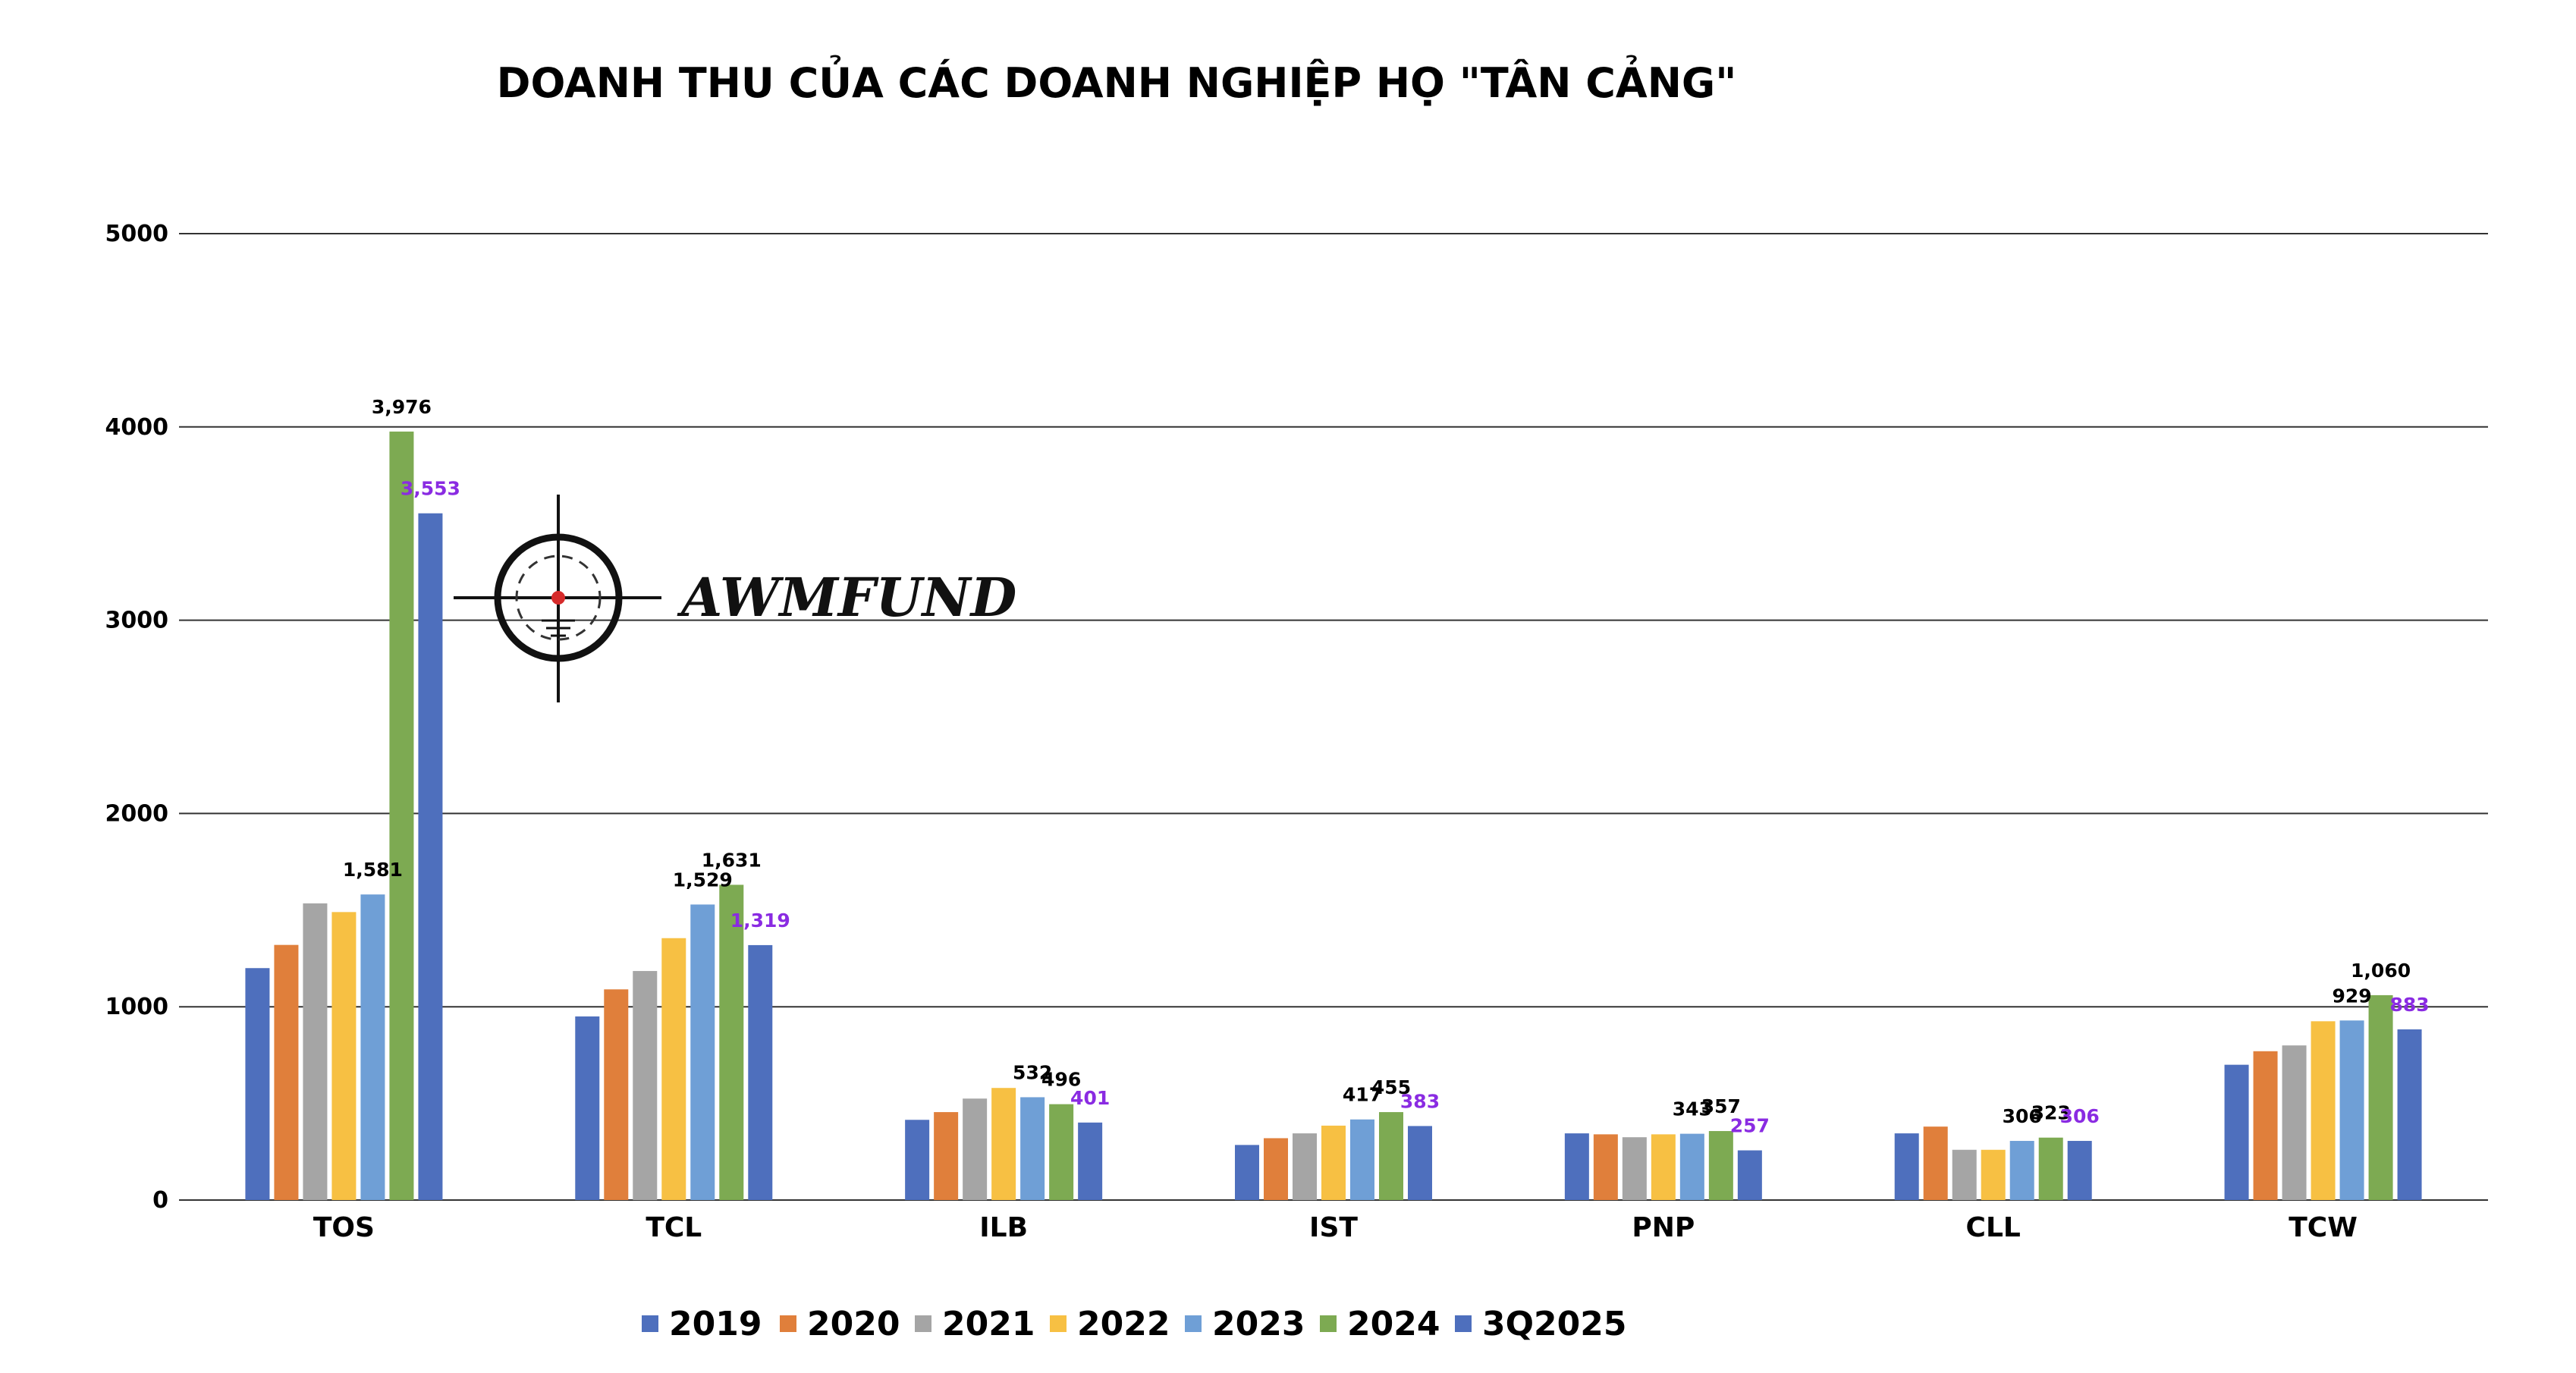 The image size is (2576, 1373). Describe the element at coordinates (430, 489) in the screenshot. I see `data-label: 3,553` at that location.